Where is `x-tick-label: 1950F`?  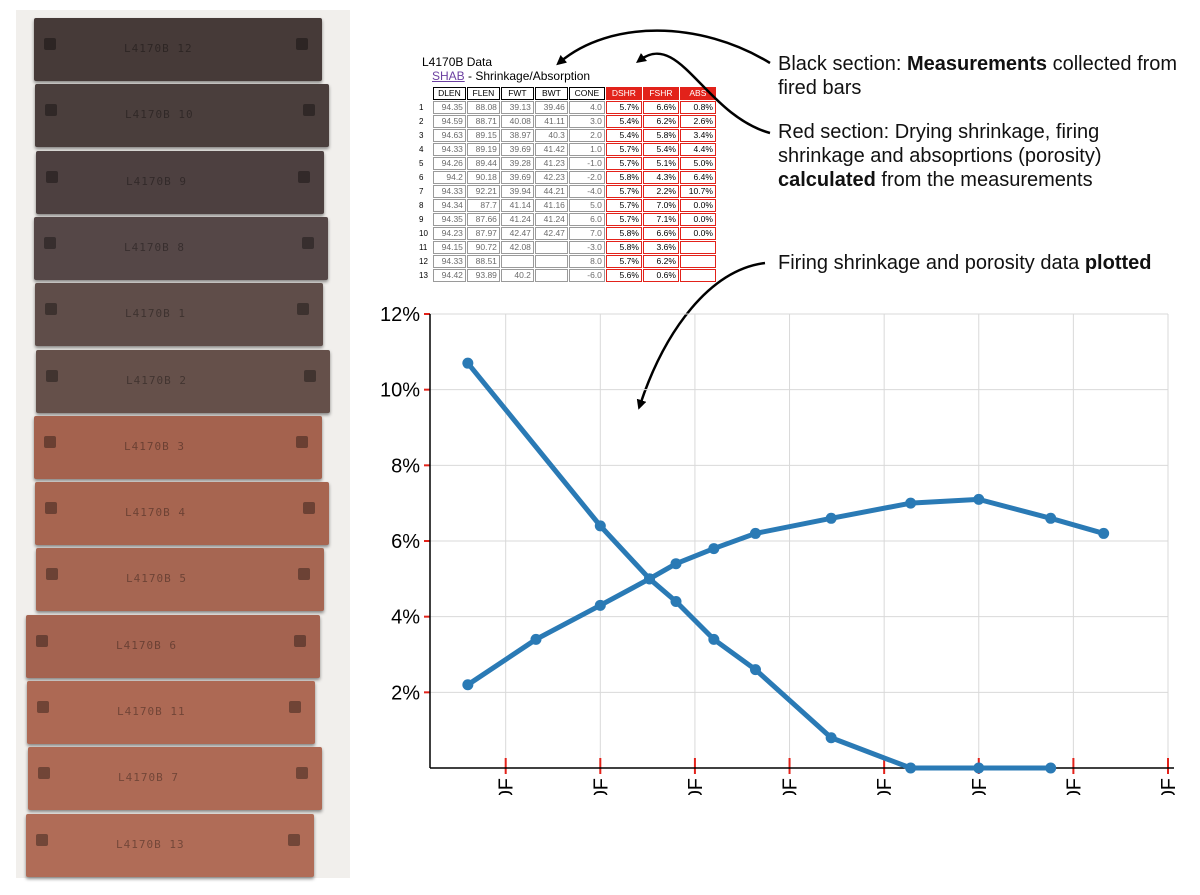 x-tick-label: 1950F is located at coordinates (507, 786).